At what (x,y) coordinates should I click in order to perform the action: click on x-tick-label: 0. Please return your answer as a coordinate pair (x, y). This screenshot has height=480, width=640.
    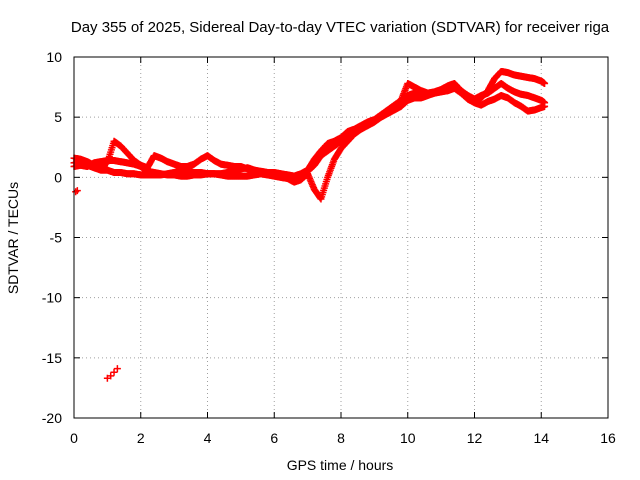
    Looking at the image, I should click on (74, 438).